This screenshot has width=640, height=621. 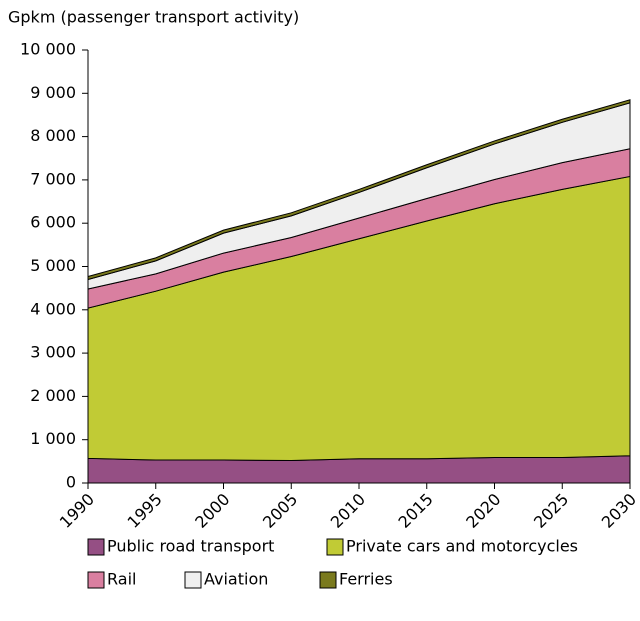 I want to click on y-tick-label: 2 000, so click(x=53, y=395).